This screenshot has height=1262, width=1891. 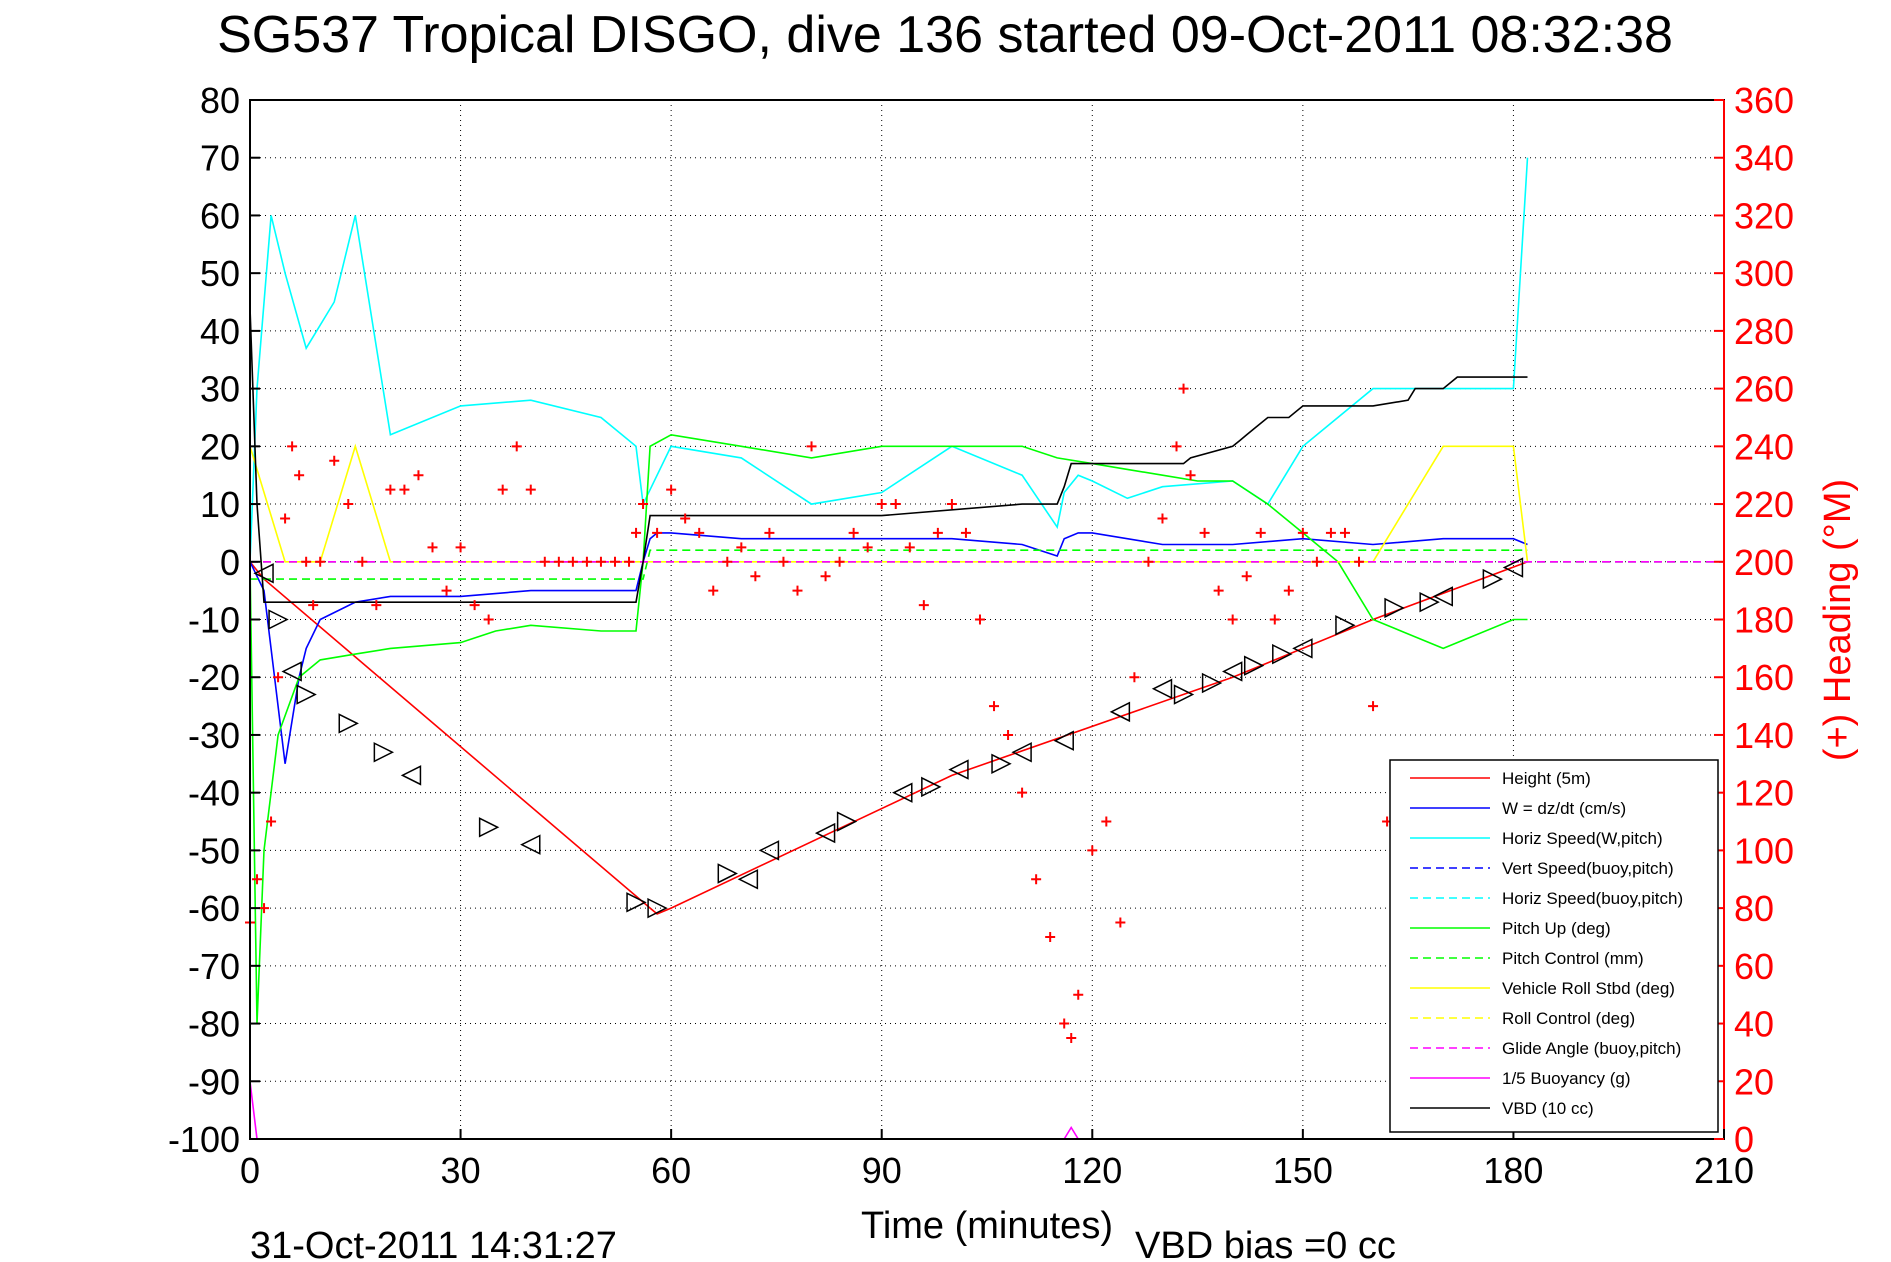 I want to click on y2-tick-label: 120, so click(x=1764, y=793).